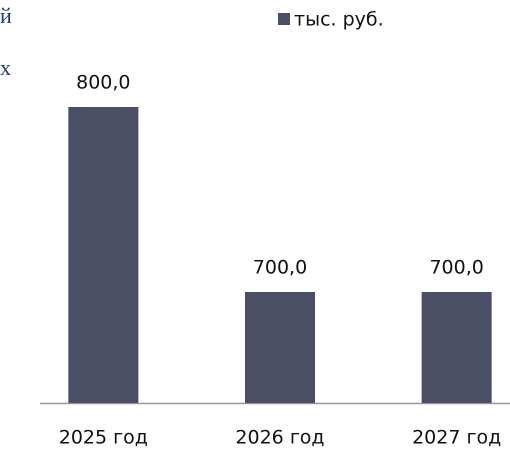 The width and height of the screenshot is (510, 449). Describe the element at coordinates (279, 438) in the screenshot. I see `x-tick-label: 2026 год` at that location.